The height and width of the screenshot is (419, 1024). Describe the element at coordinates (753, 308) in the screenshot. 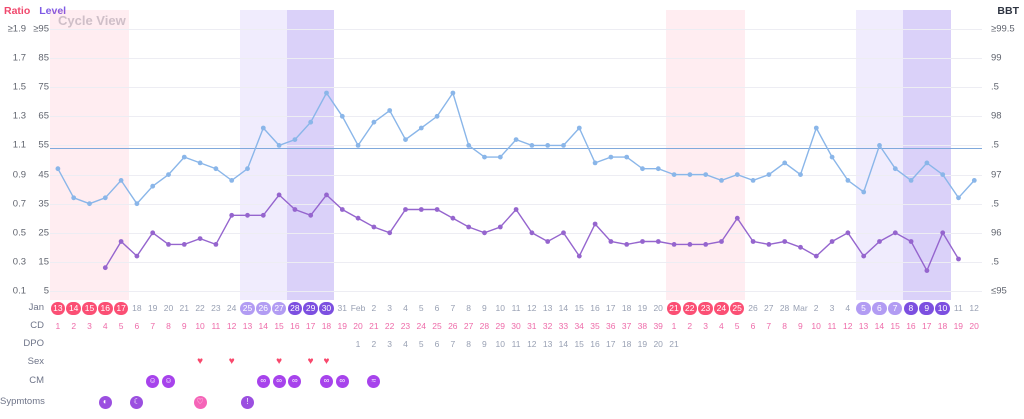

I see `date-cell: 26` at that location.